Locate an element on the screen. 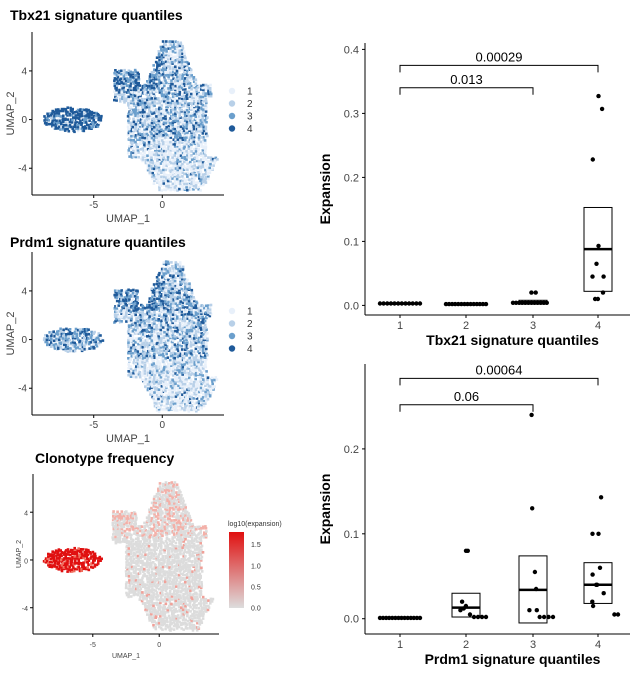 The width and height of the screenshot is (643, 685). legend-key is located at coordinates (232, 336).